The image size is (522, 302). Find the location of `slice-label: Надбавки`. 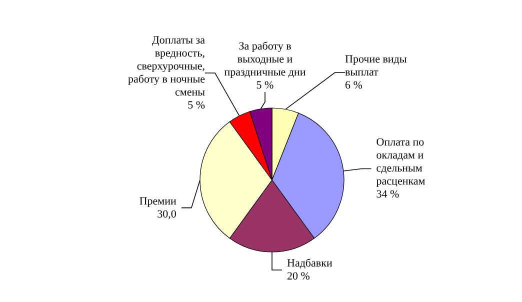

slice-label: Надбавки is located at coordinates (309, 264).